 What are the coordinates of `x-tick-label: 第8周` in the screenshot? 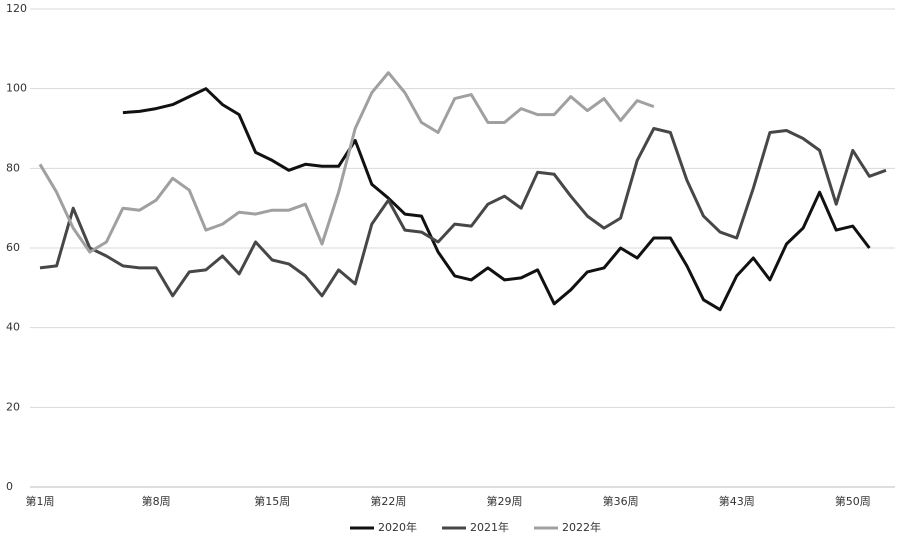 It's located at (156, 501).